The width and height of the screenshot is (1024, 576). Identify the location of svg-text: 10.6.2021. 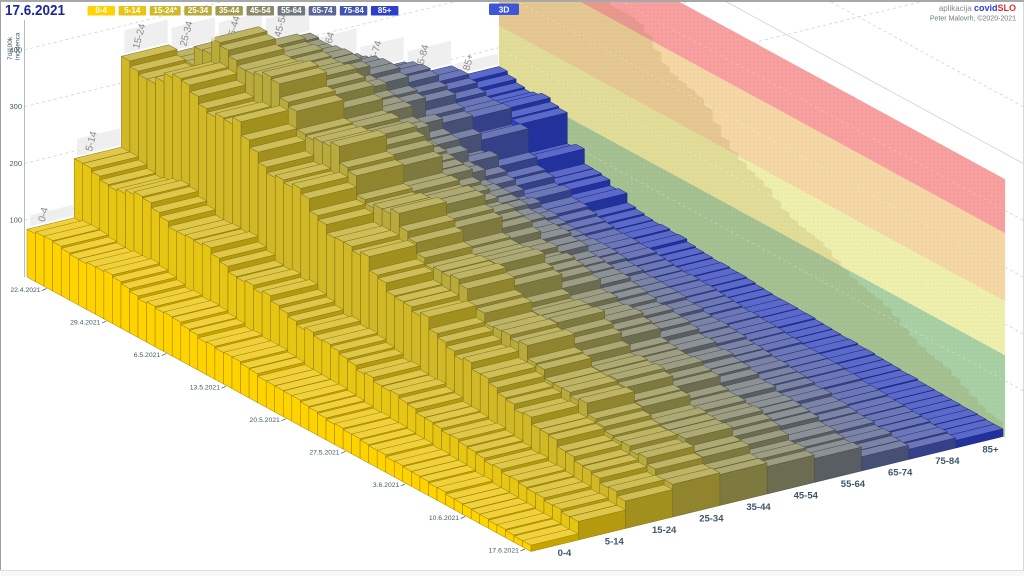
(444, 518).